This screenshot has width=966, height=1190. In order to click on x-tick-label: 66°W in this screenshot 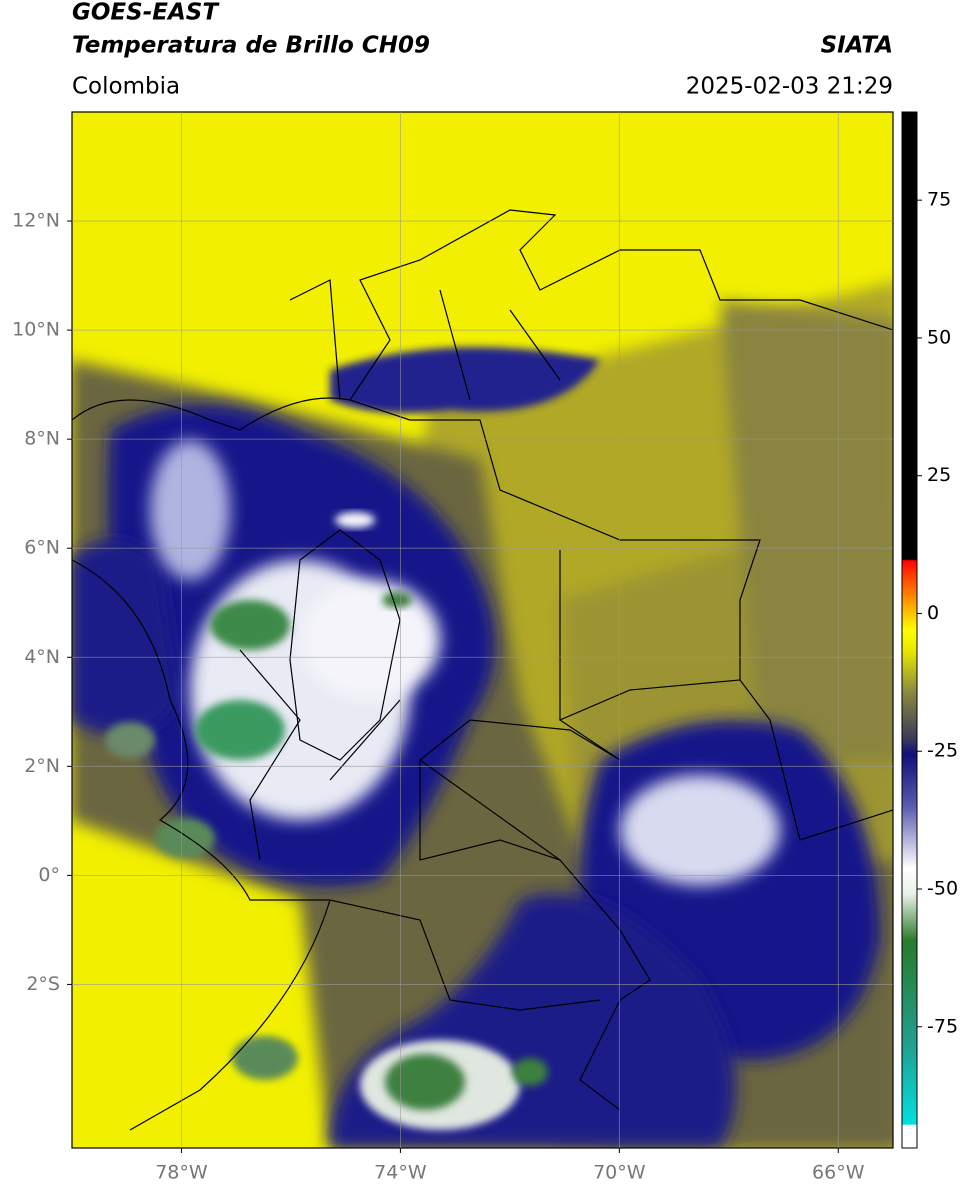, I will do `click(838, 1173)`.